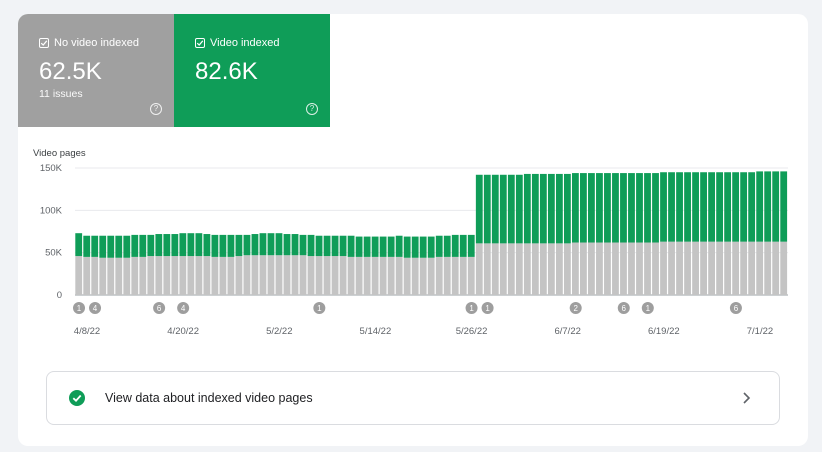  Describe the element at coordinates (245, 43) in the screenshot. I see `tile-label: Video indexed` at that location.